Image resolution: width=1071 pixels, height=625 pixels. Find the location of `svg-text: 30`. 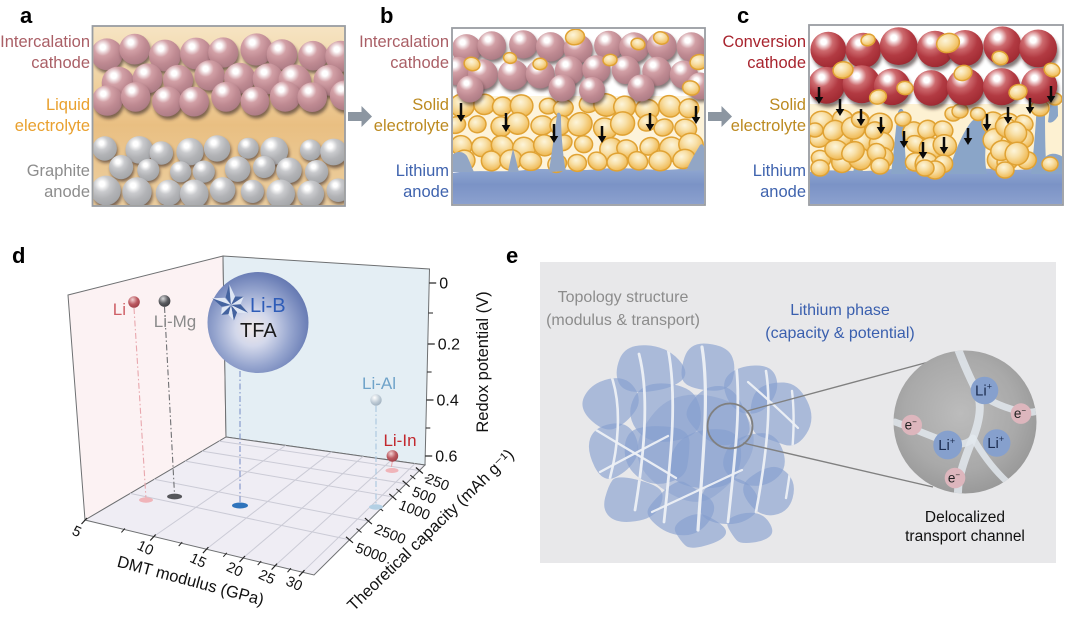

svg-text: 30 is located at coordinates (293, 584).